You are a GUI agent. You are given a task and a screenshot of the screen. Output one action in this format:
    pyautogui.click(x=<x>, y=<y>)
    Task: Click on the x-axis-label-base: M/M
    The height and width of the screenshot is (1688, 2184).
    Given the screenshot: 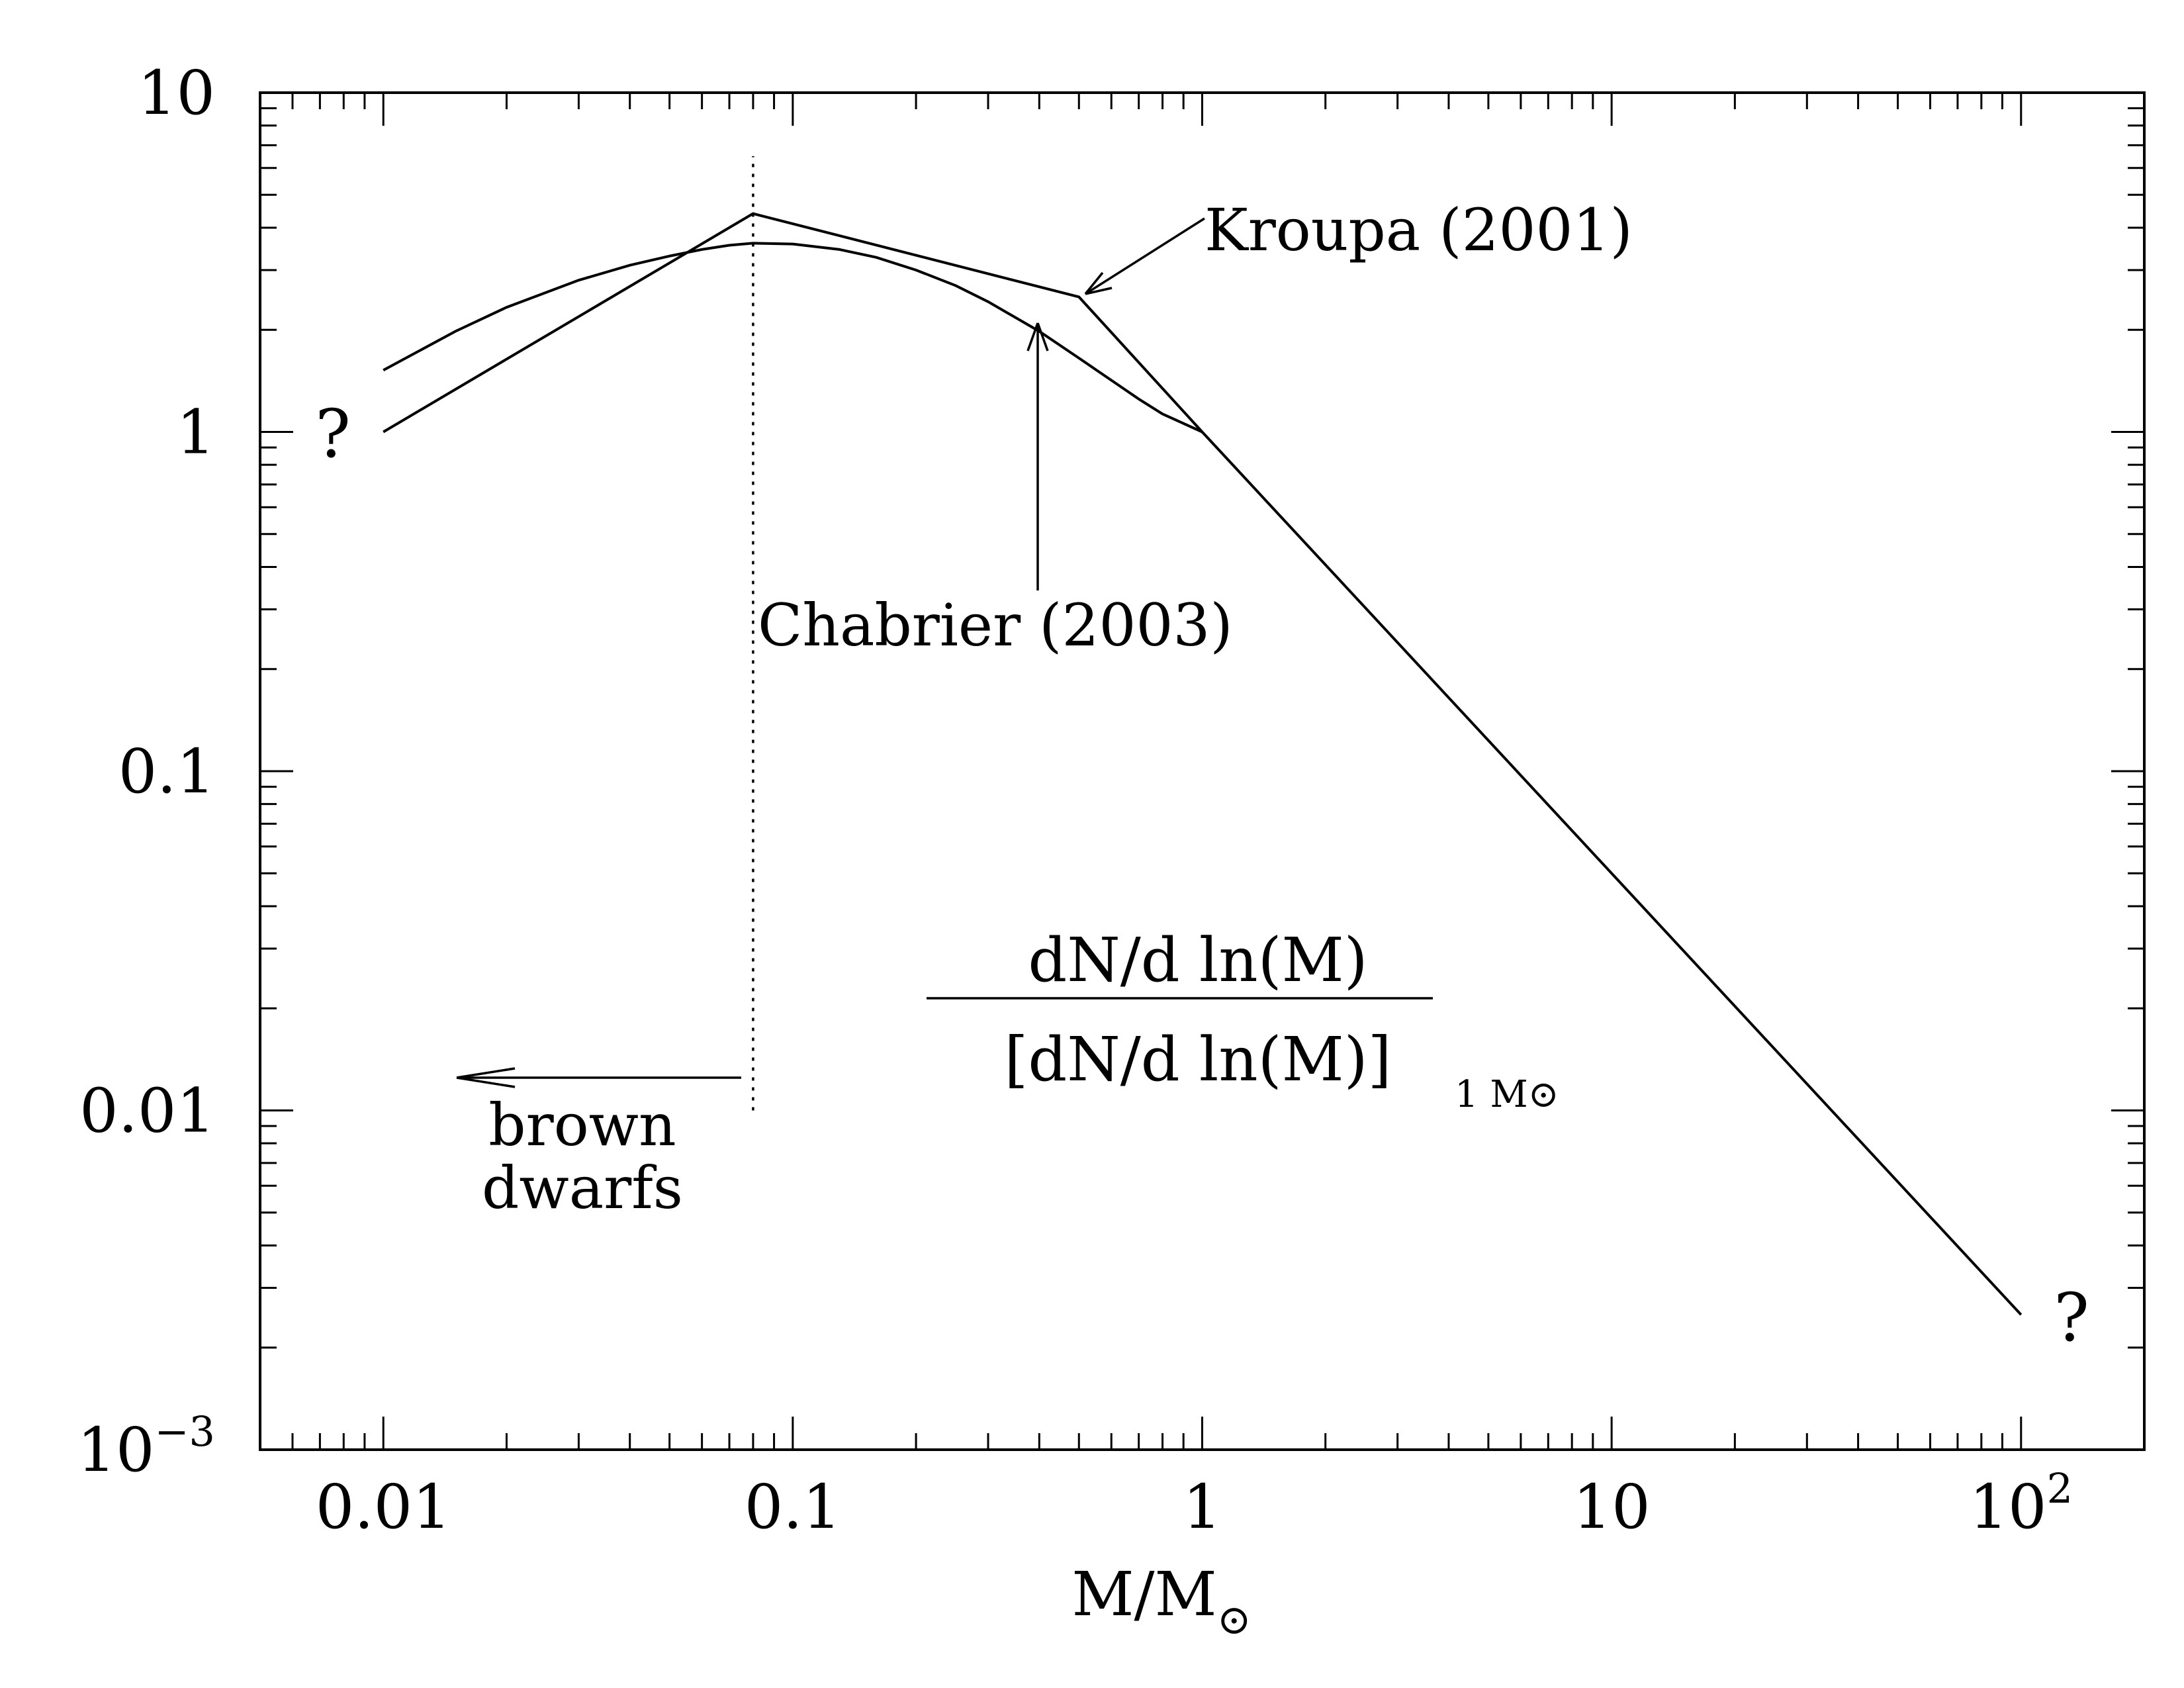 What is the action you would take?
    pyautogui.click(x=1143, y=1594)
    